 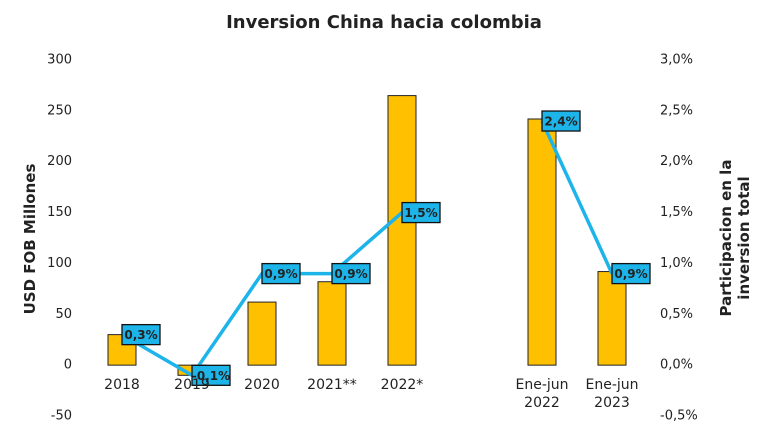 What do you see at coordinates (59, 212) in the screenshot?
I see `y-tick-label: 150` at bounding box center [59, 212].